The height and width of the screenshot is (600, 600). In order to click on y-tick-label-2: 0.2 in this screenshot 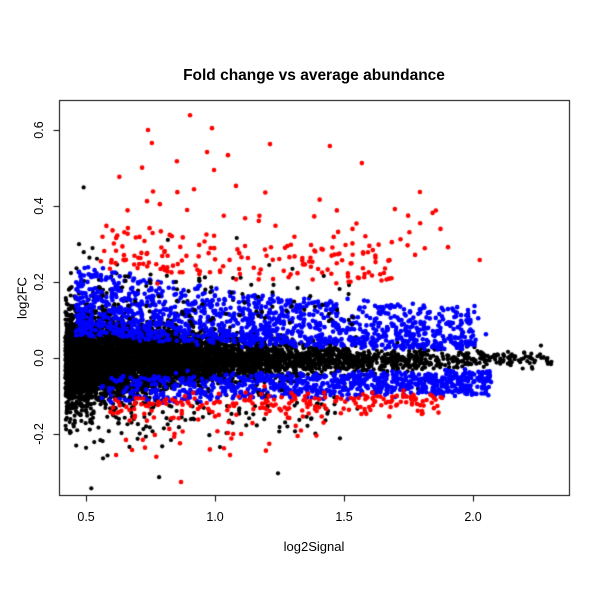, I will do `click(39, 282)`.